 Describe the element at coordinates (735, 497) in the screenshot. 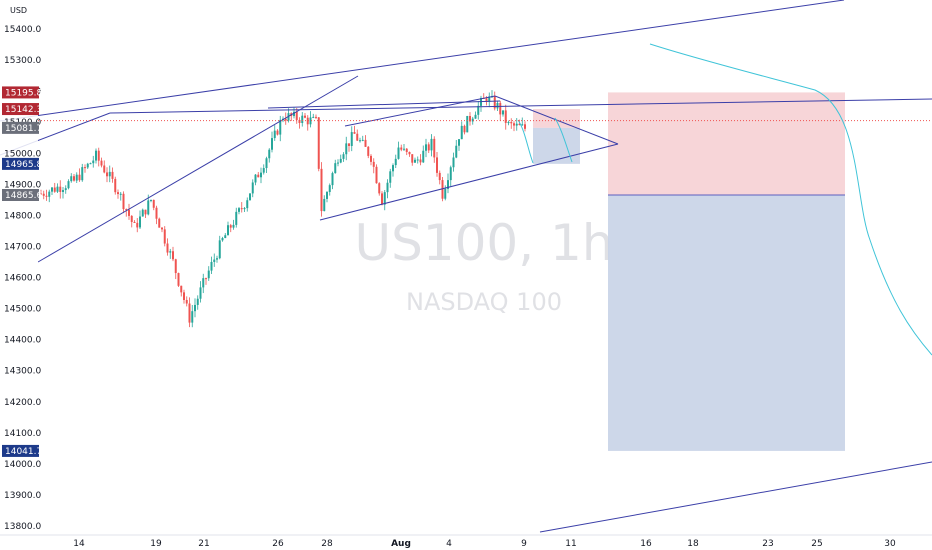

I see `channel-lower-line` at that location.